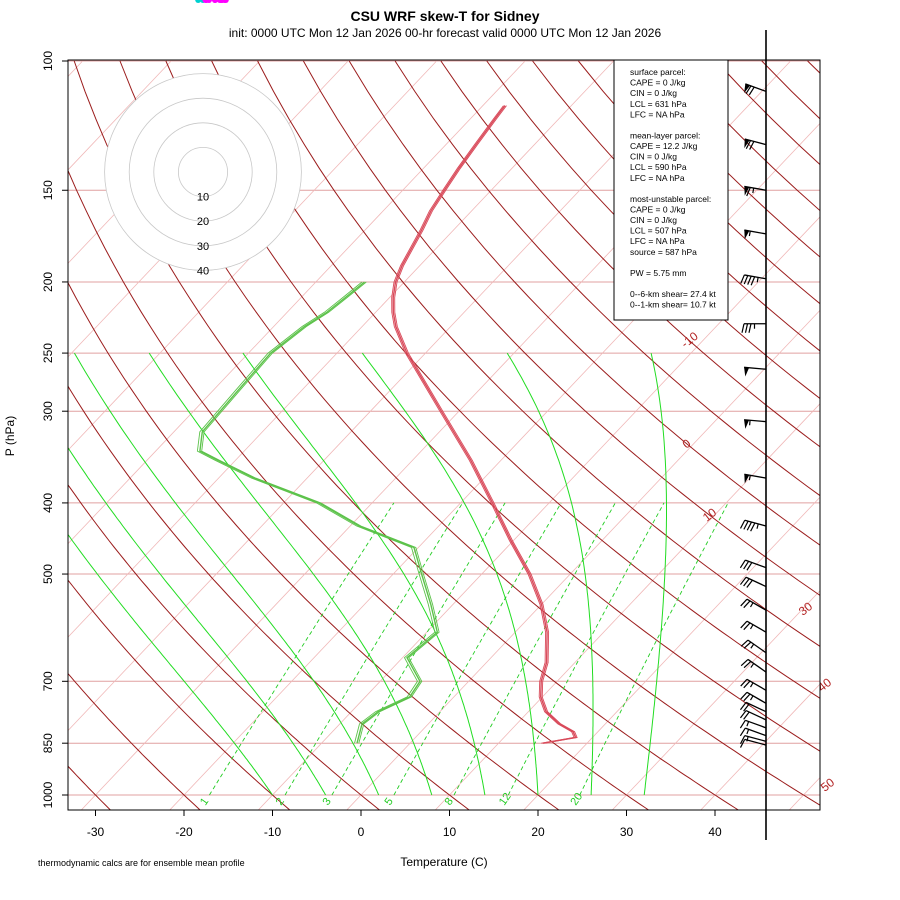  What do you see at coordinates (449, 802) in the screenshot?
I see `mixing-ratio-label: 8` at bounding box center [449, 802].